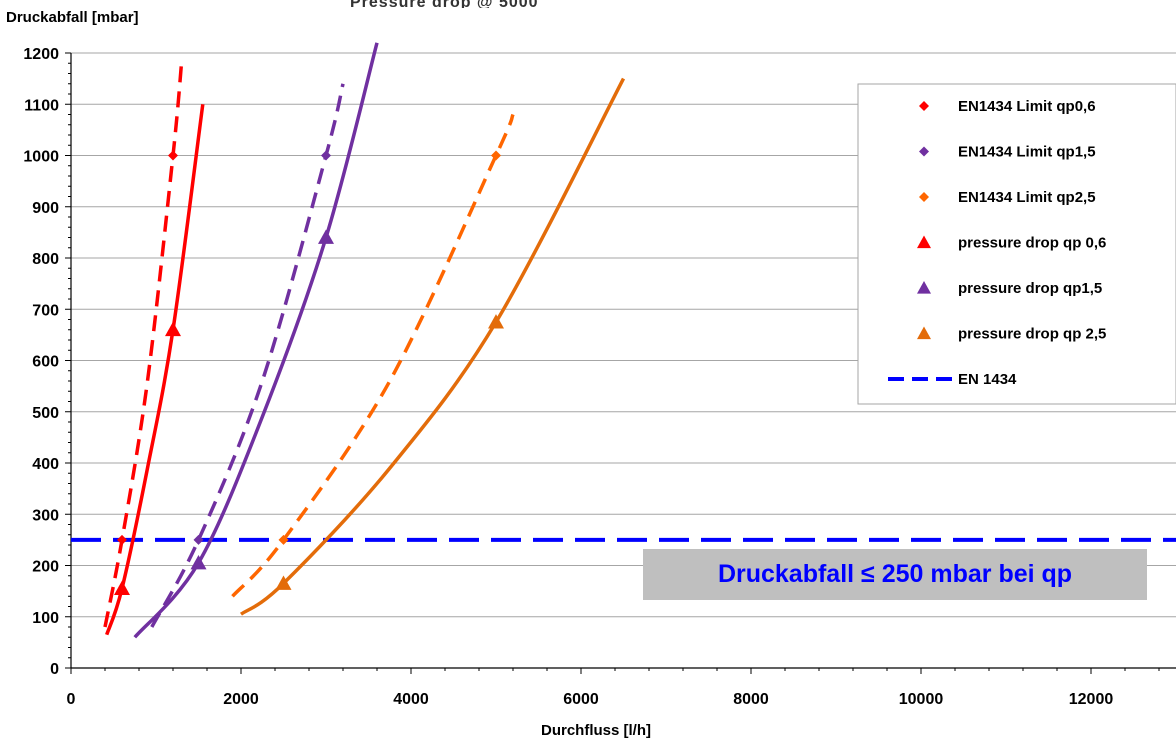  Describe the element at coordinates (987, 379) in the screenshot. I see `legend-label: EN 1434` at that location.